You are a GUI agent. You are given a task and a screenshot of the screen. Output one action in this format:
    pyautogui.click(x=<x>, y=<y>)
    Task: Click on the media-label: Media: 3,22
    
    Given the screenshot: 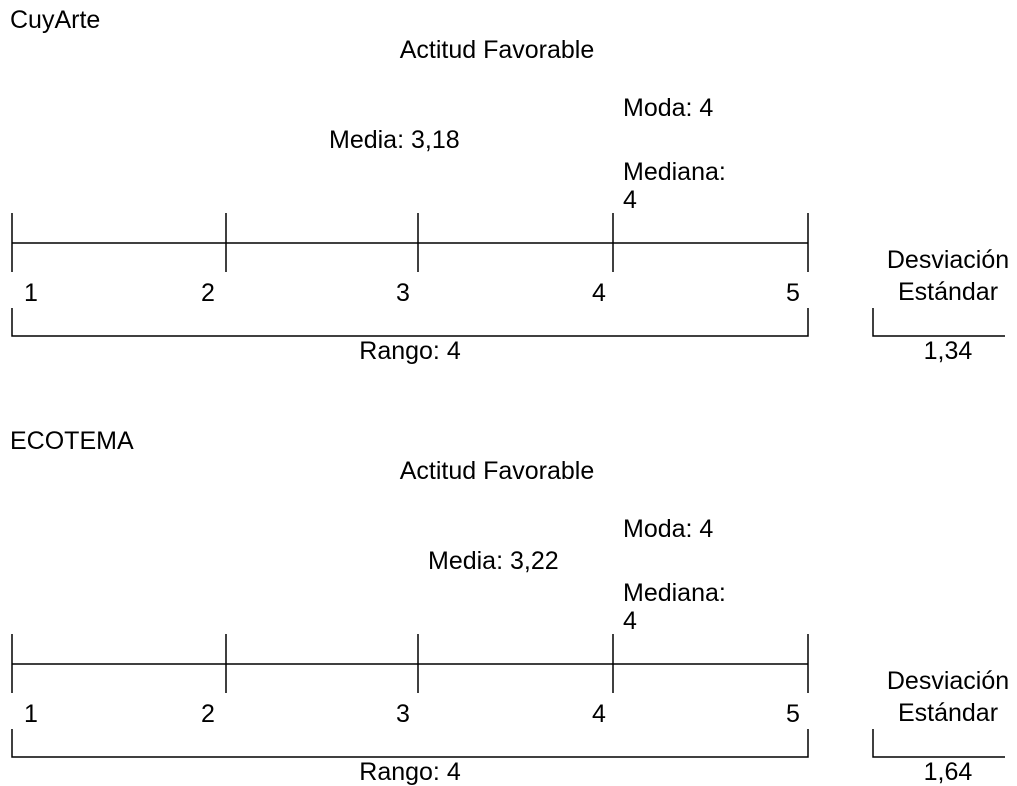 What is the action you would take?
    pyautogui.click(x=493, y=561)
    